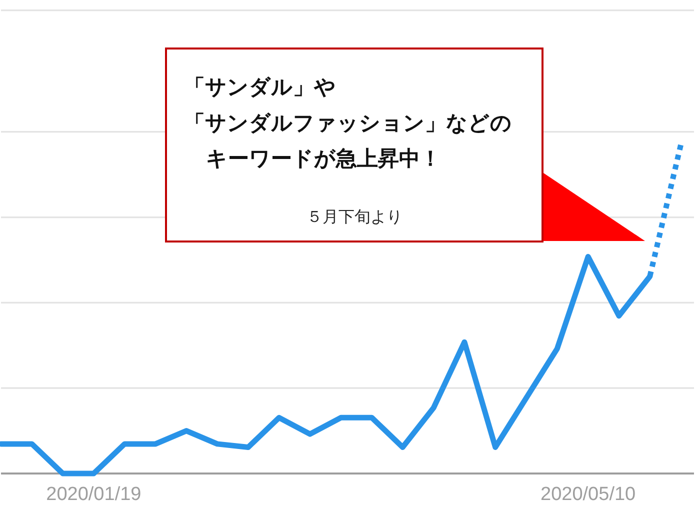 This screenshot has width=700, height=516. What do you see at coordinates (588, 494) in the screenshot?
I see `x-tick-label: 2020/05/10` at bounding box center [588, 494].